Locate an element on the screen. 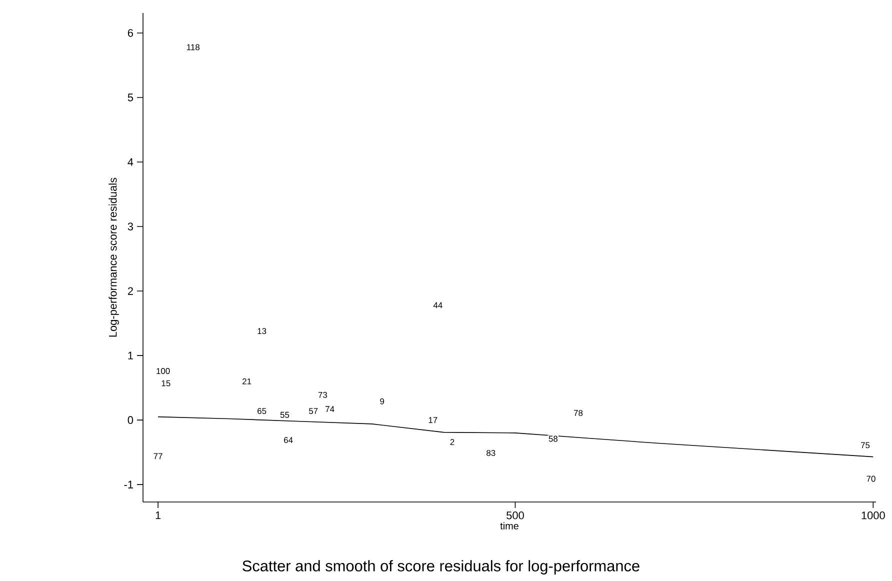 The width and height of the screenshot is (892, 581). y-tick-label: 3 is located at coordinates (131, 226).